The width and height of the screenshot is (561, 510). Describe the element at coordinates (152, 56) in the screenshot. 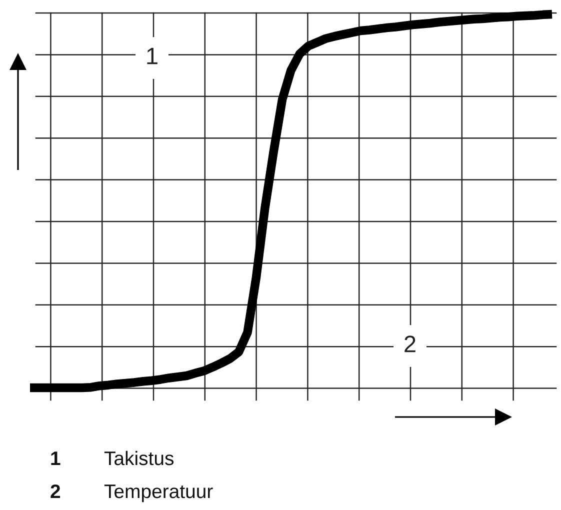

I see `y-axis-title: 1` at that location.